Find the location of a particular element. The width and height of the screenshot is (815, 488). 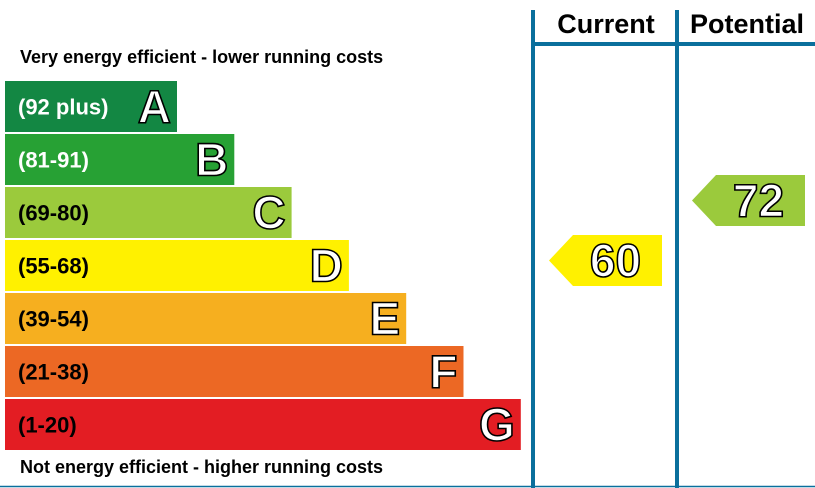

band-d-bar is located at coordinates (177, 265).